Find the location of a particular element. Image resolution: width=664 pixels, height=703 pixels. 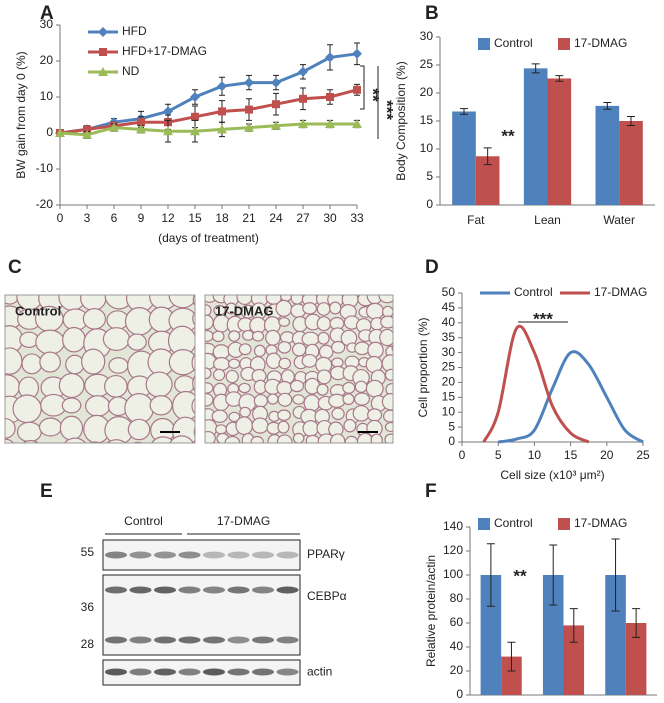

x-tick-label: 15 is located at coordinates (195, 218).